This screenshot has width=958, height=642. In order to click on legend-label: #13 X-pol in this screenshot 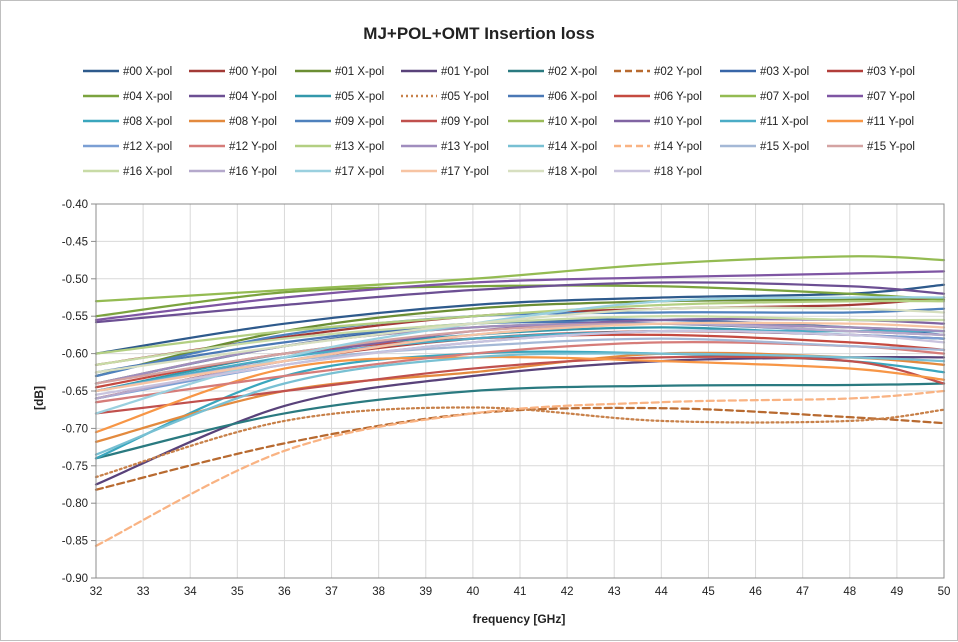, I will do `click(359, 147)`.